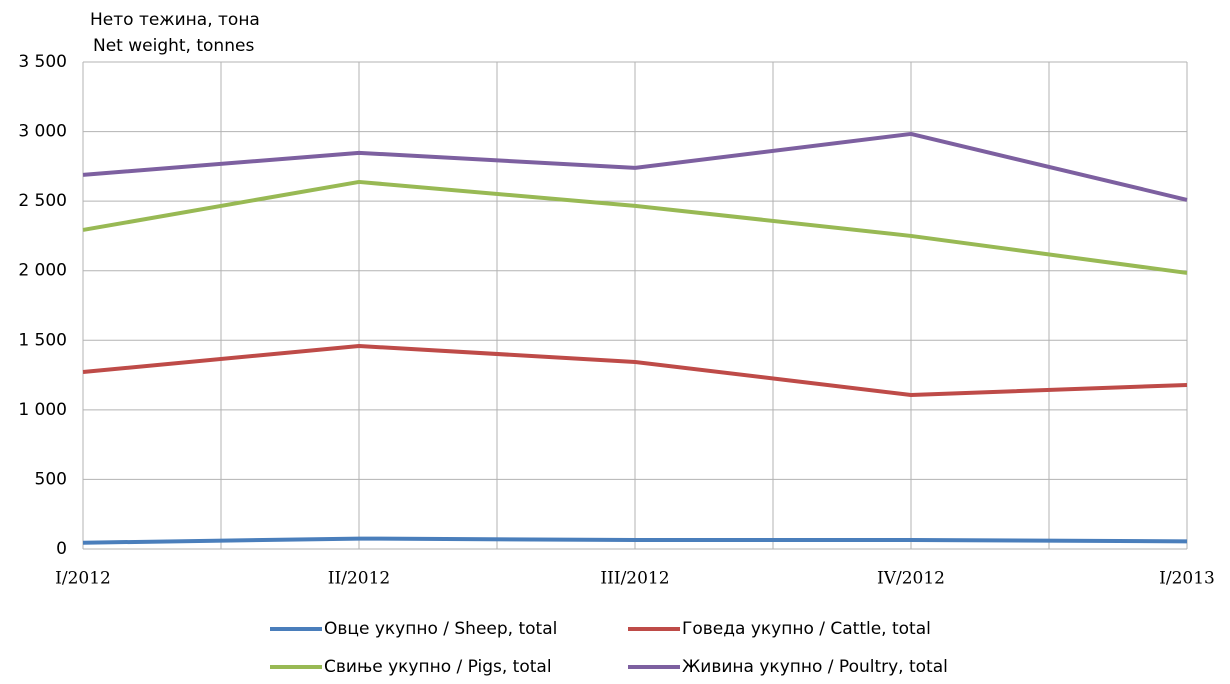 The height and width of the screenshot is (684, 1230). What do you see at coordinates (42, 62) in the screenshot?
I see `y-tick-label: 3 500` at bounding box center [42, 62].